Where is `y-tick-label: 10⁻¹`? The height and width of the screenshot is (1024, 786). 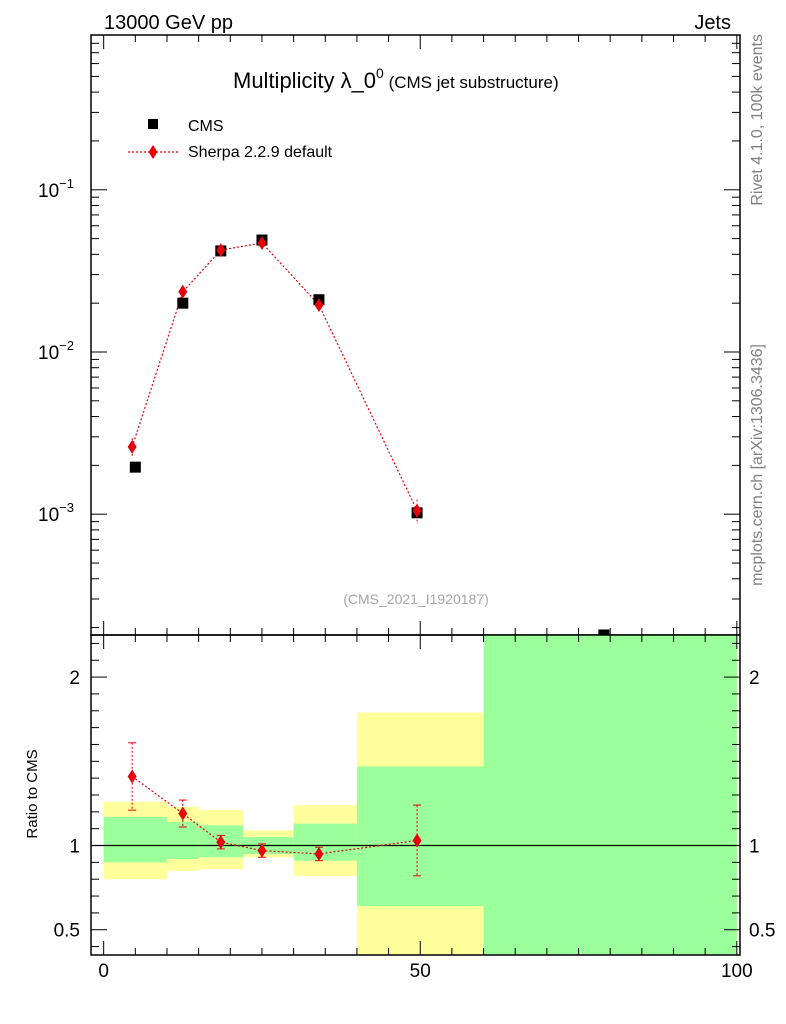
y-tick-label: 10⁻¹ is located at coordinates (56, 189).